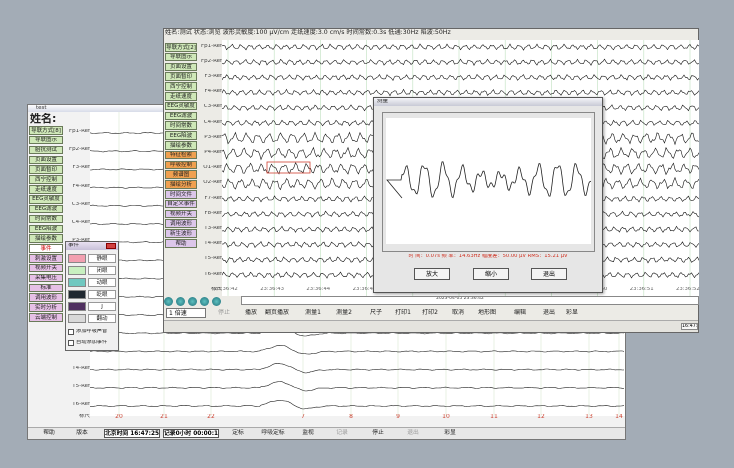  What do you see at coordinates (430, 312) in the screenshot?
I see `toolbar-button: 打印2` at bounding box center [430, 312].